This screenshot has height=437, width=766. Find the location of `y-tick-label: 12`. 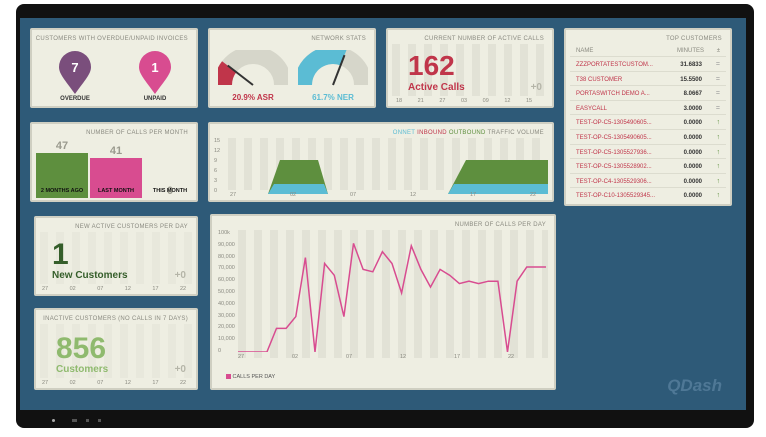

y-tick-label: 12 is located at coordinates (217, 151).